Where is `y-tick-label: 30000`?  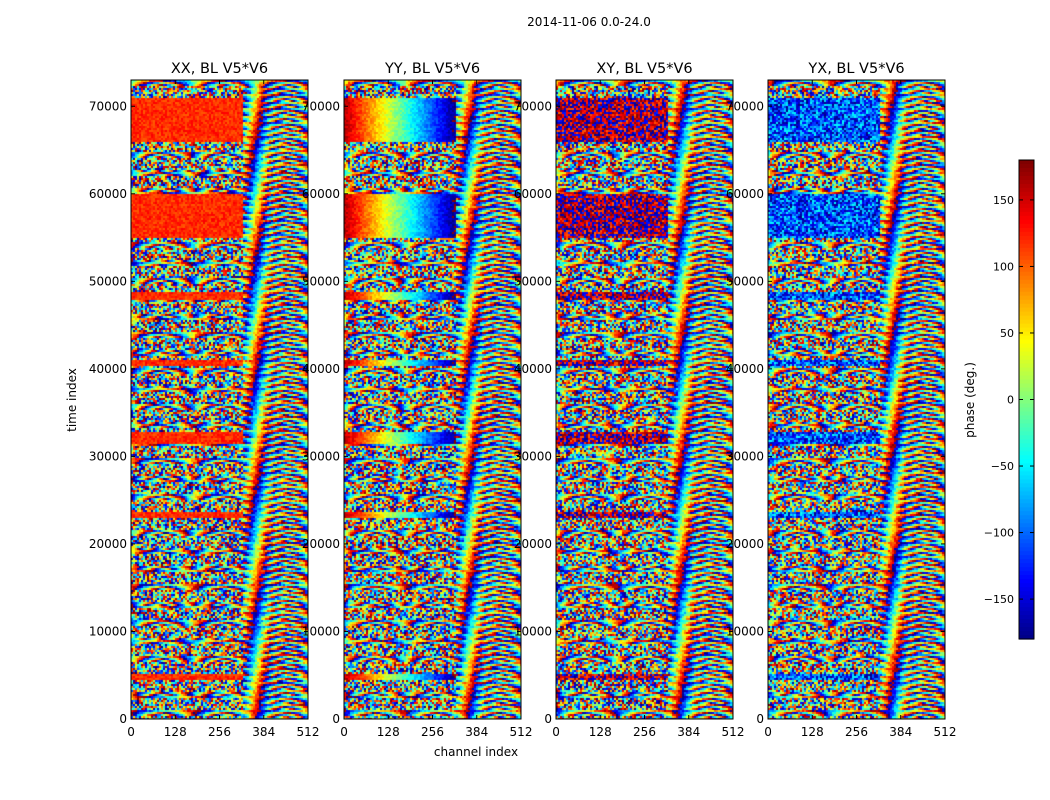
y-tick-label: 30000 is located at coordinates (745, 456).